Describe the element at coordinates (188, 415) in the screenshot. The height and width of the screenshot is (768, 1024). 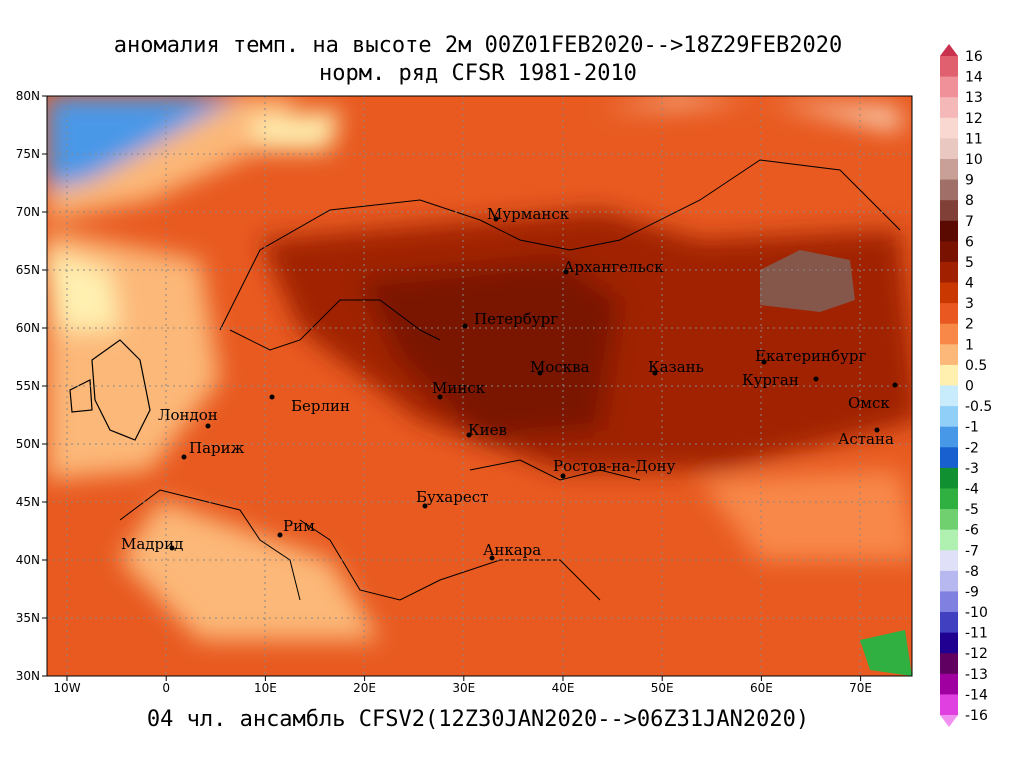
I see `city-label: Лондон` at that location.